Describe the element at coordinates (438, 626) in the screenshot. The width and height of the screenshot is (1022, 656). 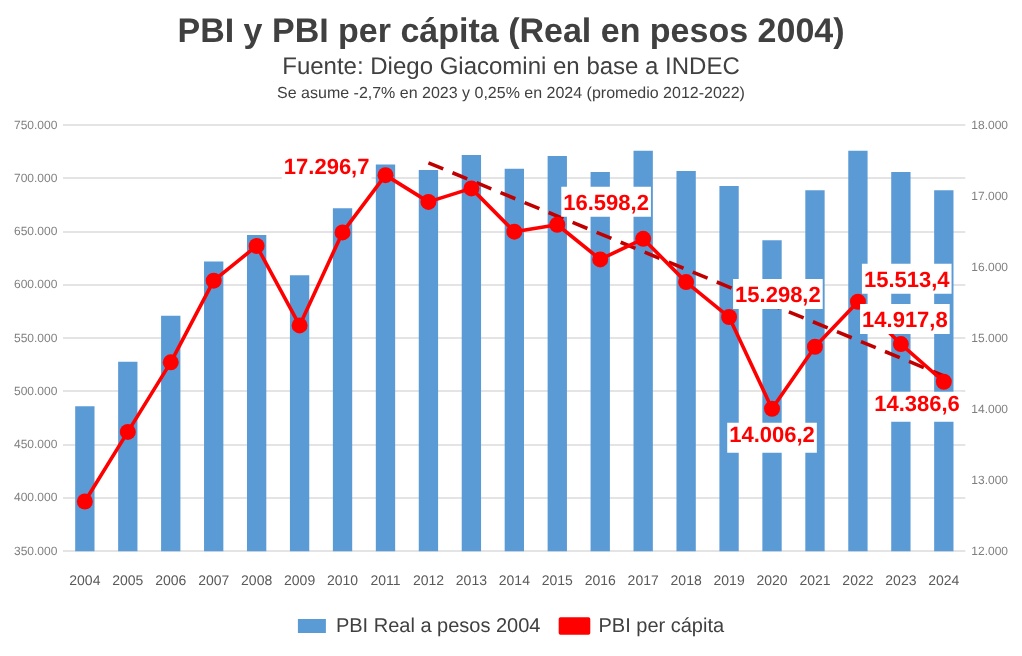
I see `legend-label: PBI Real a pesos 2004` at that location.